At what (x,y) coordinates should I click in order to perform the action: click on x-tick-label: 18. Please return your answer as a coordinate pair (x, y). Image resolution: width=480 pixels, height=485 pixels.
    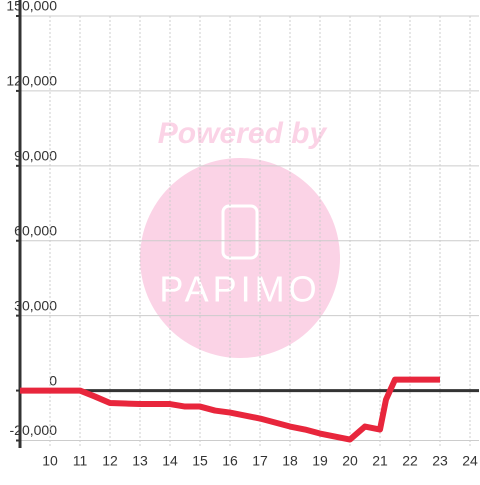
    Looking at the image, I should click on (290, 461).